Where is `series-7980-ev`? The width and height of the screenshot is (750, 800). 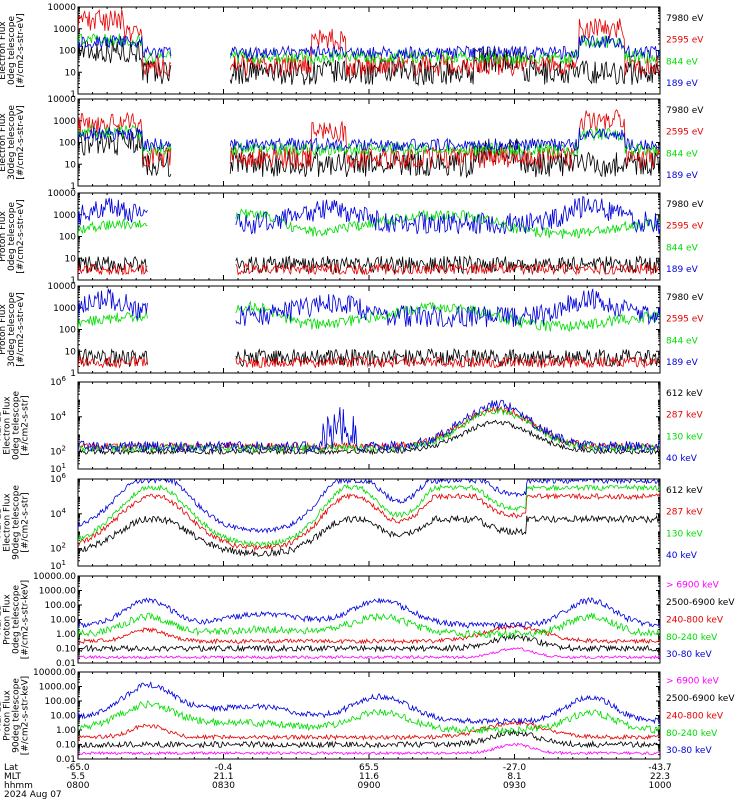
series-7980-ev is located at coordinates (369, 153).